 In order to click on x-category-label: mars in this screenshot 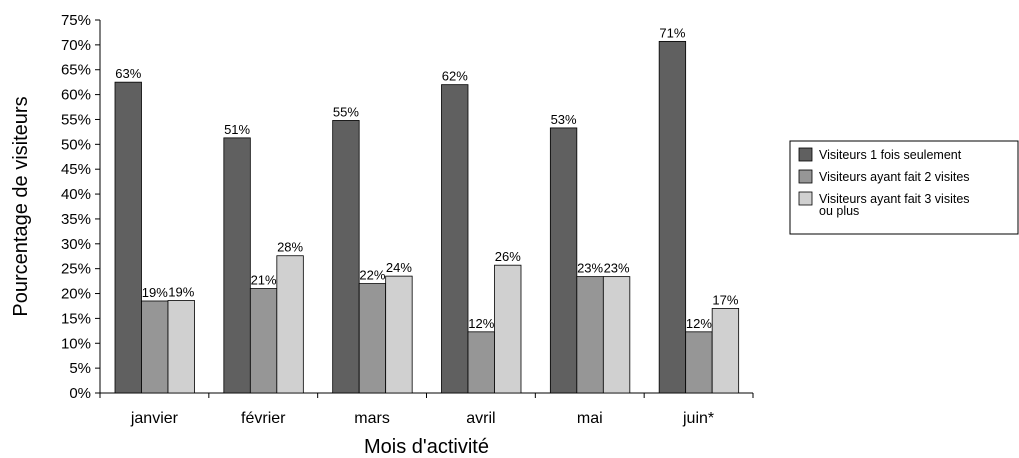, I will do `click(372, 418)`.